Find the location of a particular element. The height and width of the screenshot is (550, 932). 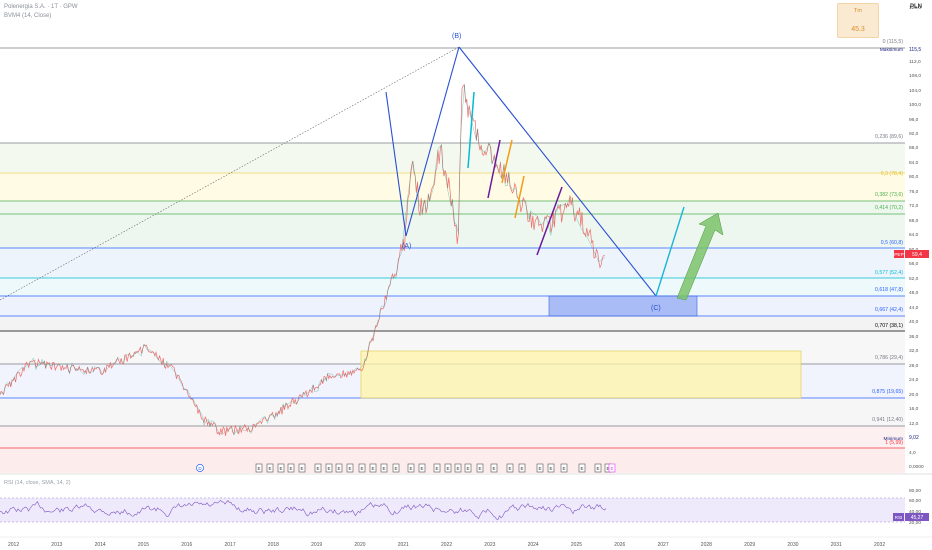

wave-label-a: (A) is located at coordinates (406, 246).